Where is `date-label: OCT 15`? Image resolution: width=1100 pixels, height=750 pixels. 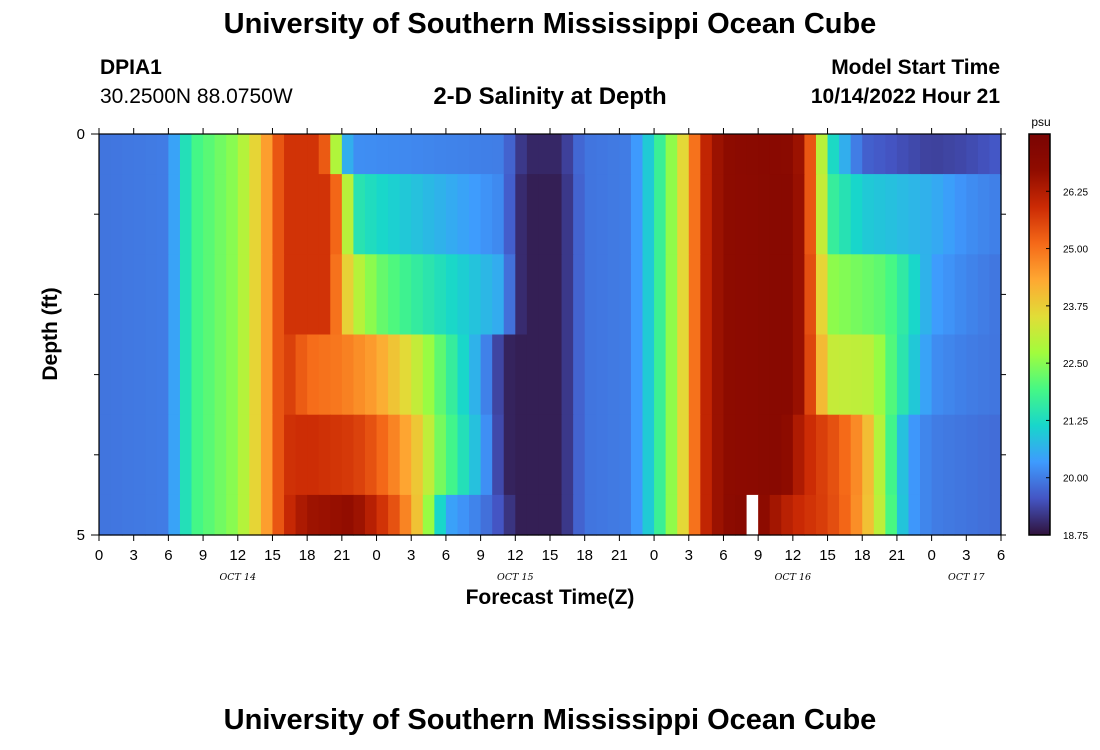 date-label: OCT 15 is located at coordinates (515, 577).